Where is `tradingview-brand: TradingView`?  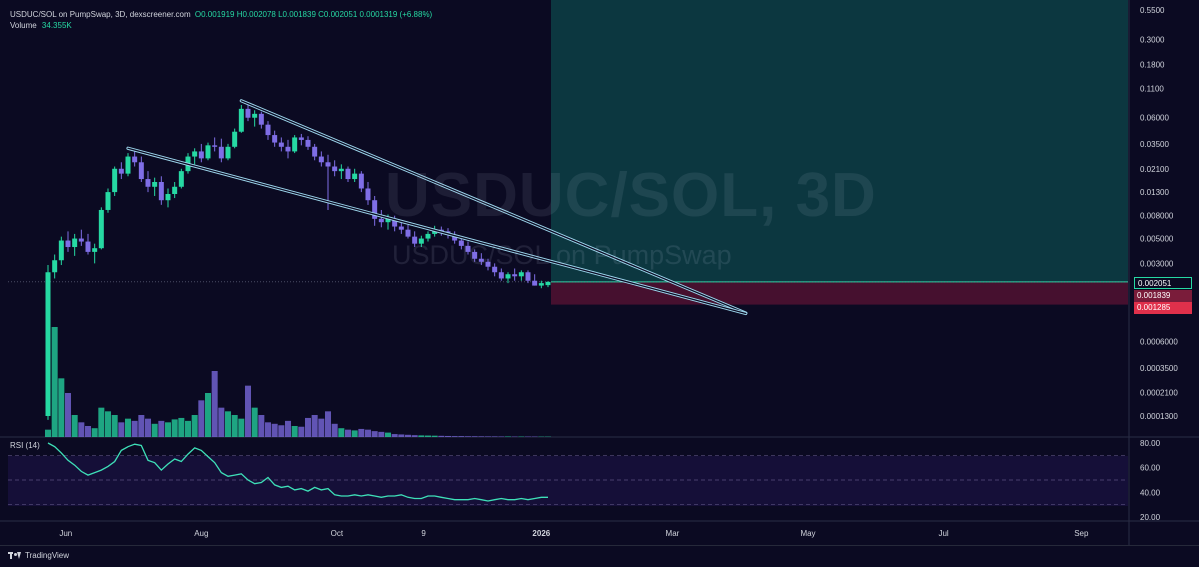 tradingview-brand: TradingView is located at coordinates (38, 555).